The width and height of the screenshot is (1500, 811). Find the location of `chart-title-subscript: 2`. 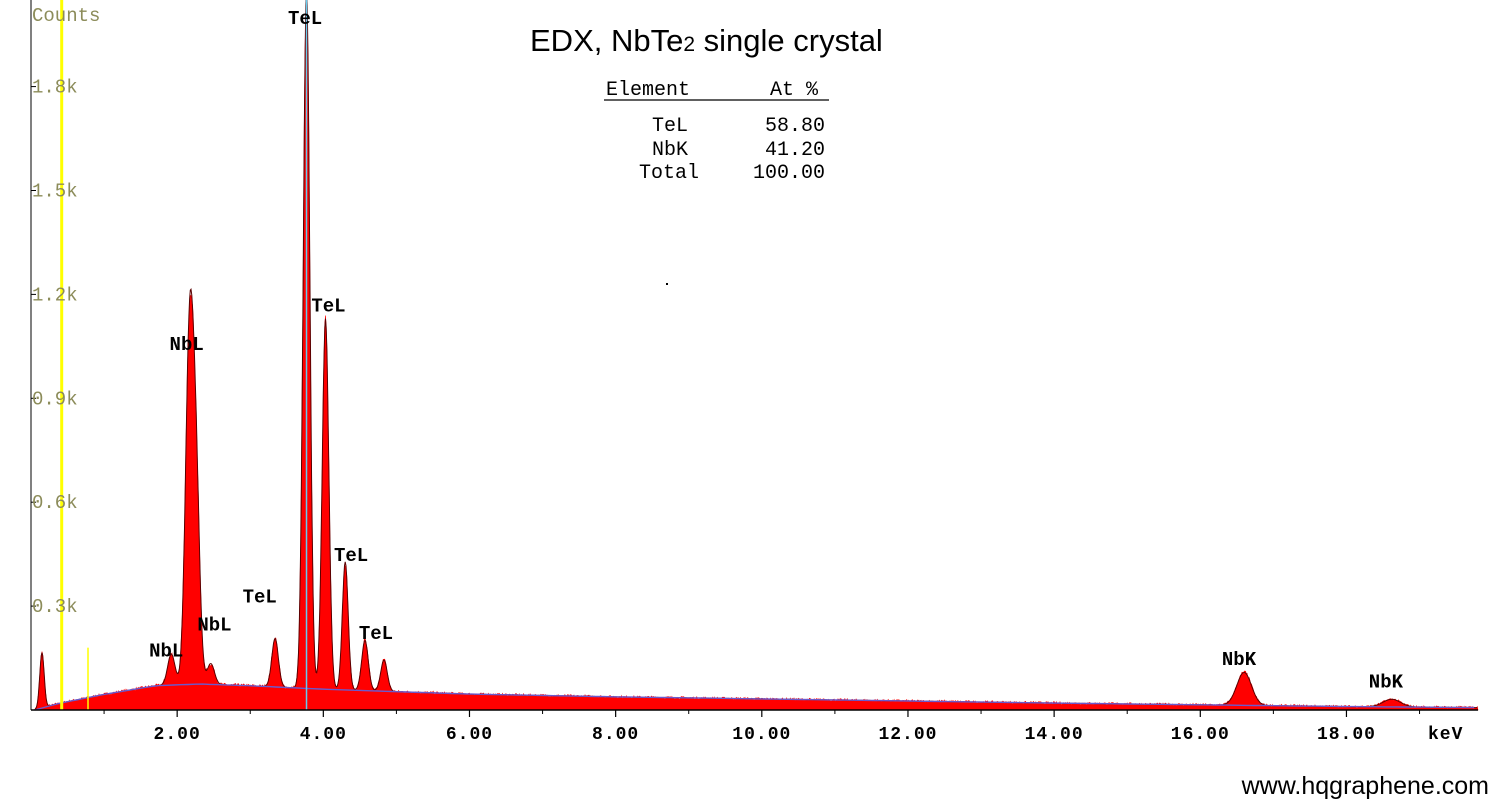

chart-title-subscript: 2 is located at coordinates (689, 44).